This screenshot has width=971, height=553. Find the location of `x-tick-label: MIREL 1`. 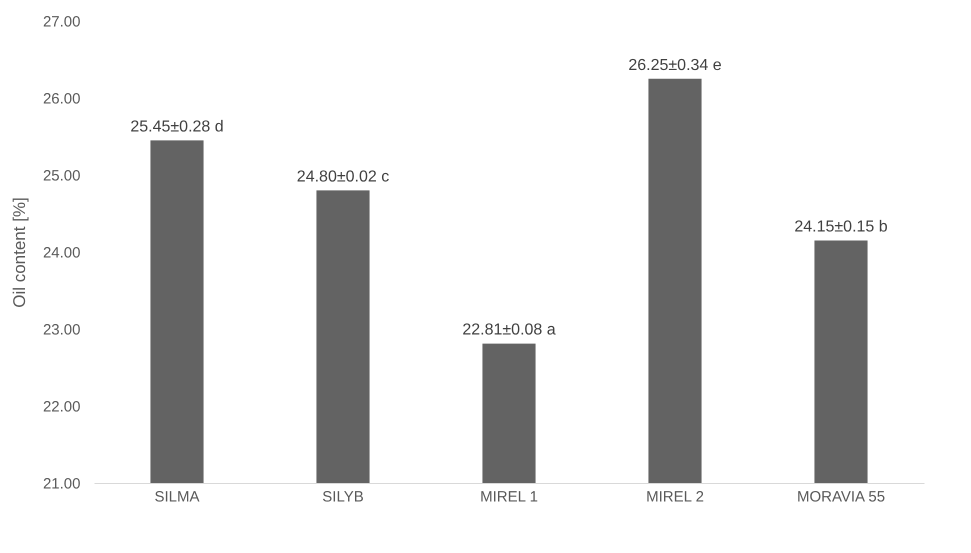

x-tick-label: MIREL 1 is located at coordinates (509, 497).